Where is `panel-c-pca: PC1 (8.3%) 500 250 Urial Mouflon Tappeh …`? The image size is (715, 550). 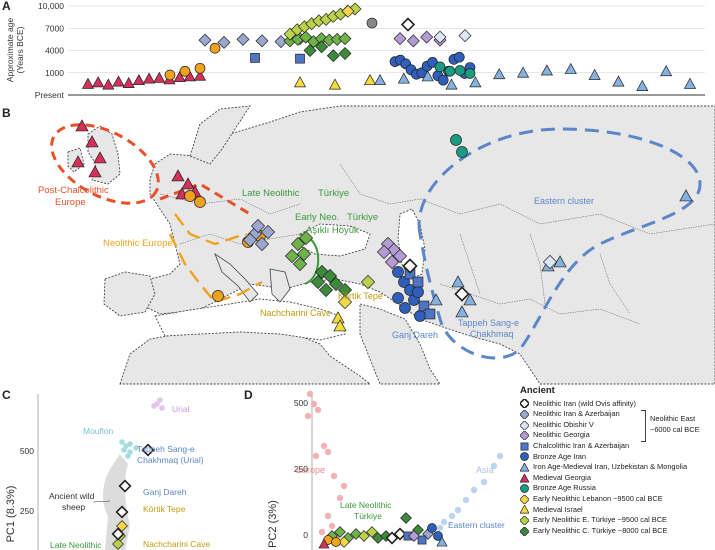
panel-c-pca: PC1 (8.3%) 500 250 Urial Mouflon Tappeh … is located at coordinates (107, 472).